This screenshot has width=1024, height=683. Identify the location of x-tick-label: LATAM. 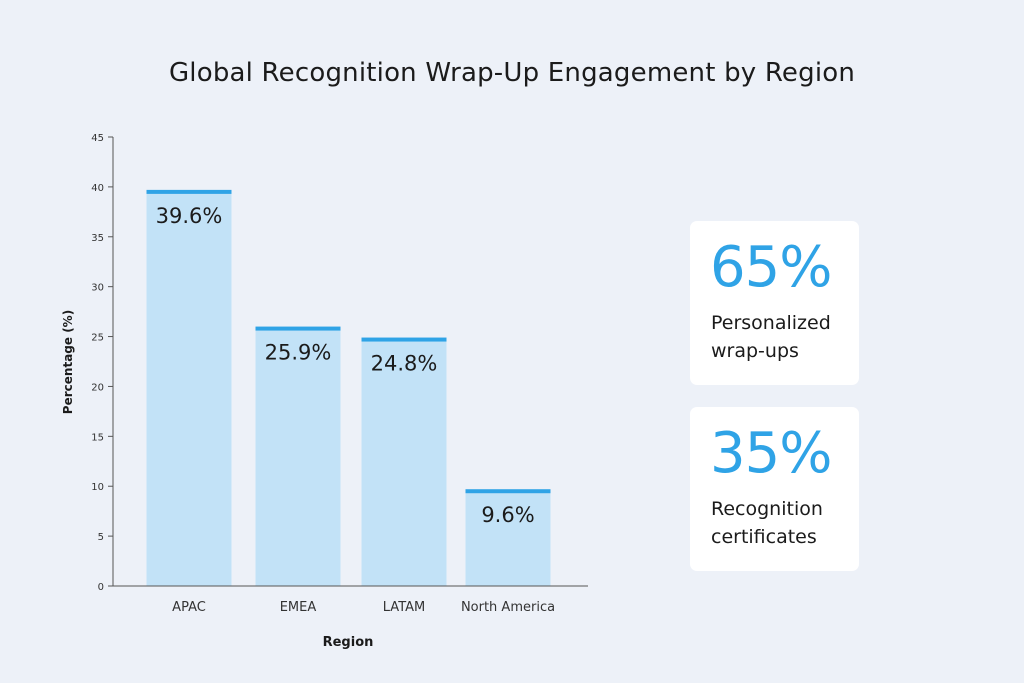
(404, 607).